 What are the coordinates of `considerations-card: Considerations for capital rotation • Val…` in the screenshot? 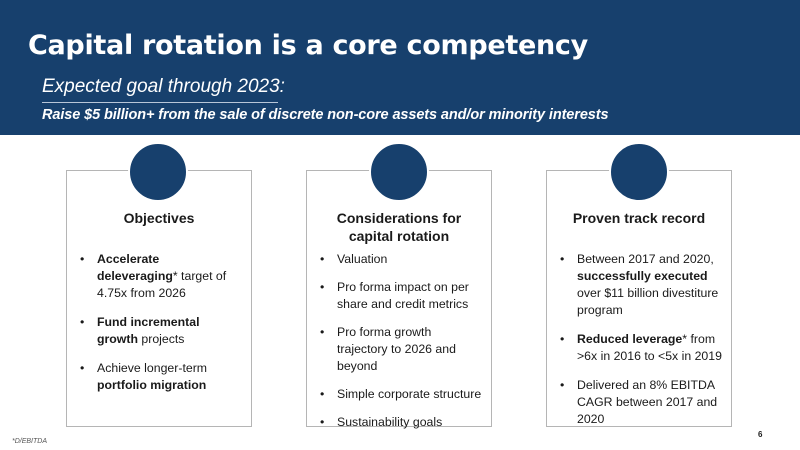 It's located at (399, 299).